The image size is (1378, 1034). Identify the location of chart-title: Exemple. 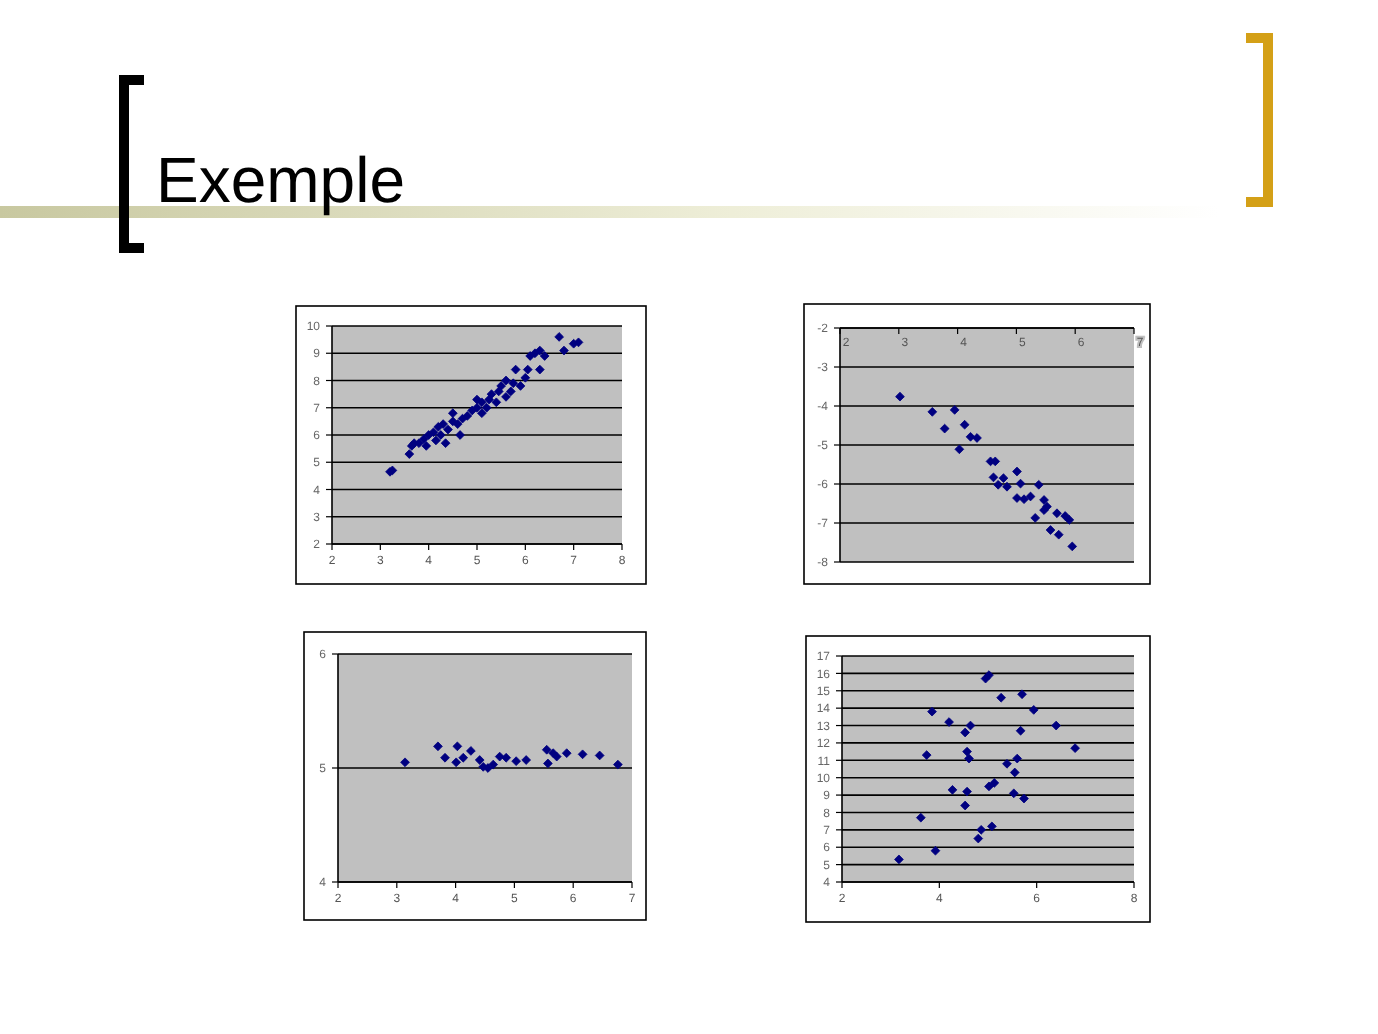
(280, 180).